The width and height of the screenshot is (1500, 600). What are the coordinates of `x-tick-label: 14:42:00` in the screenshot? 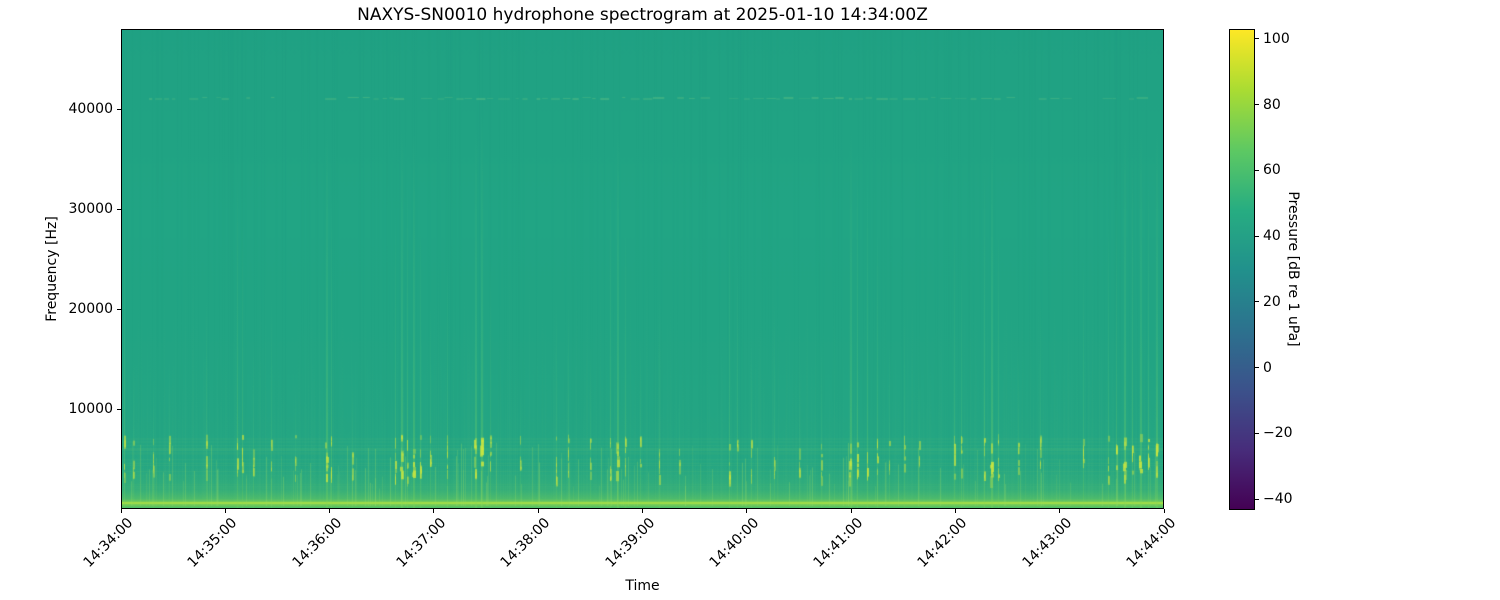 It's located at (942, 543).